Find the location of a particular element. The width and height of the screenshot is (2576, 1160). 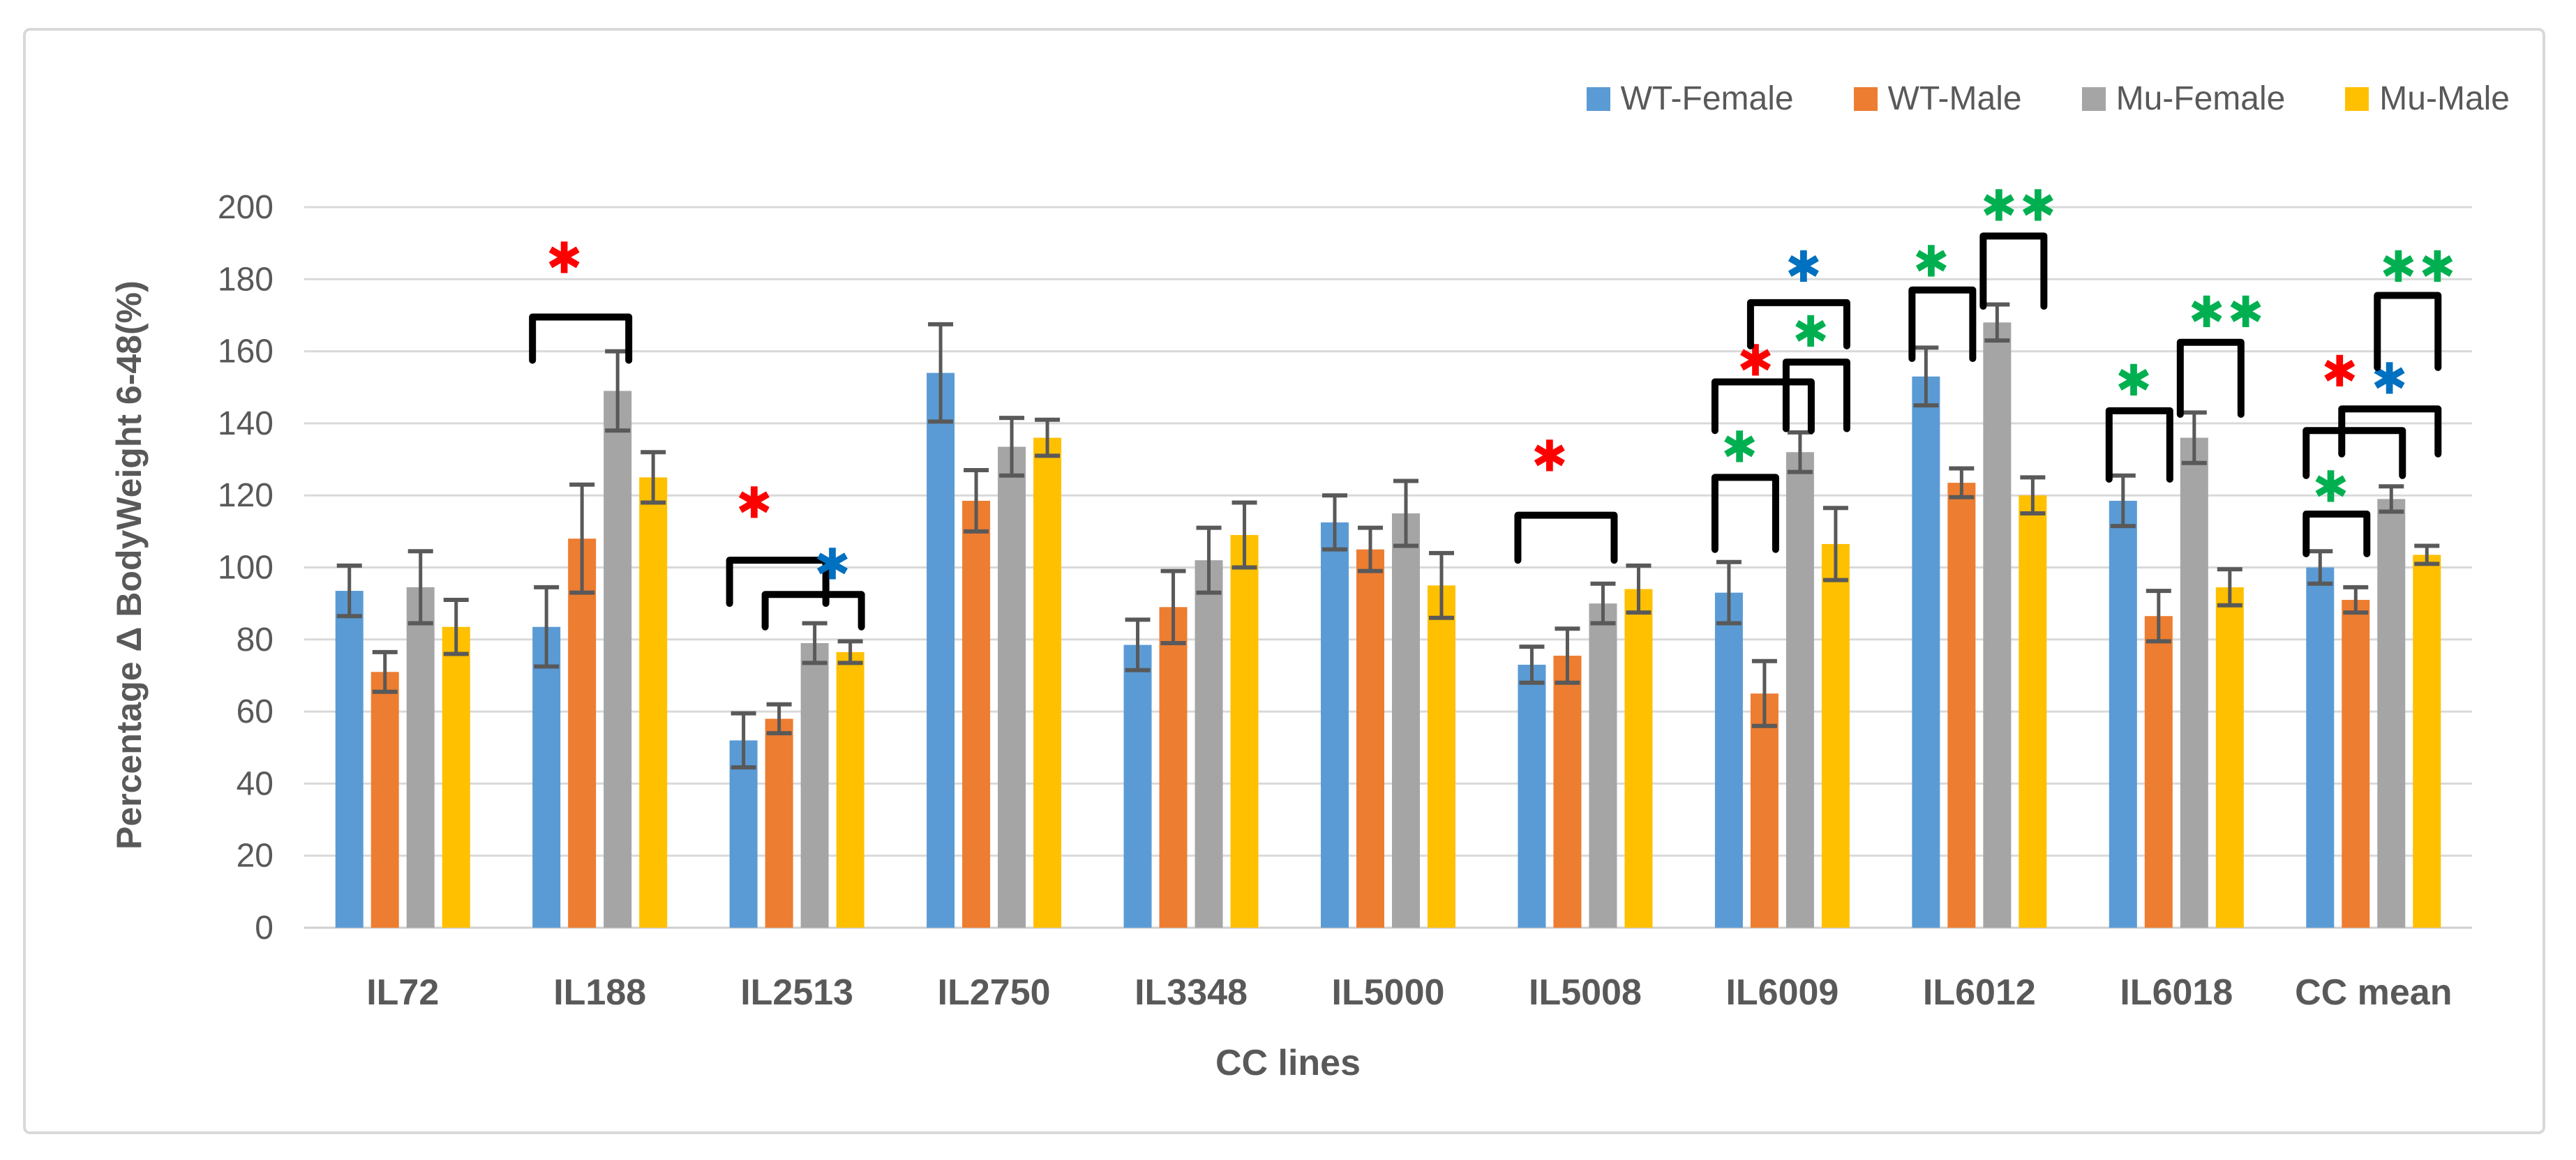

bar-WT-Female-IL3348 is located at coordinates (1137, 786).